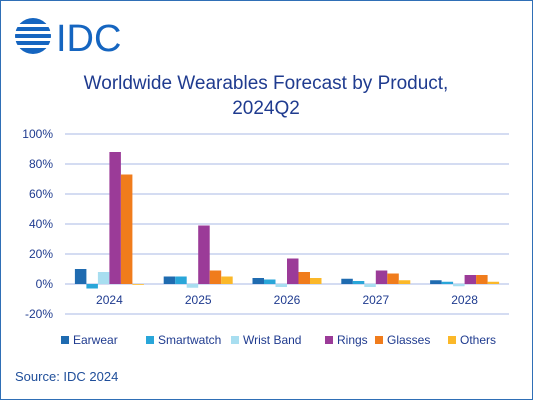 The height and width of the screenshot is (400, 533). What do you see at coordinates (95, 340) in the screenshot?
I see `legend-label: Earwear` at bounding box center [95, 340].